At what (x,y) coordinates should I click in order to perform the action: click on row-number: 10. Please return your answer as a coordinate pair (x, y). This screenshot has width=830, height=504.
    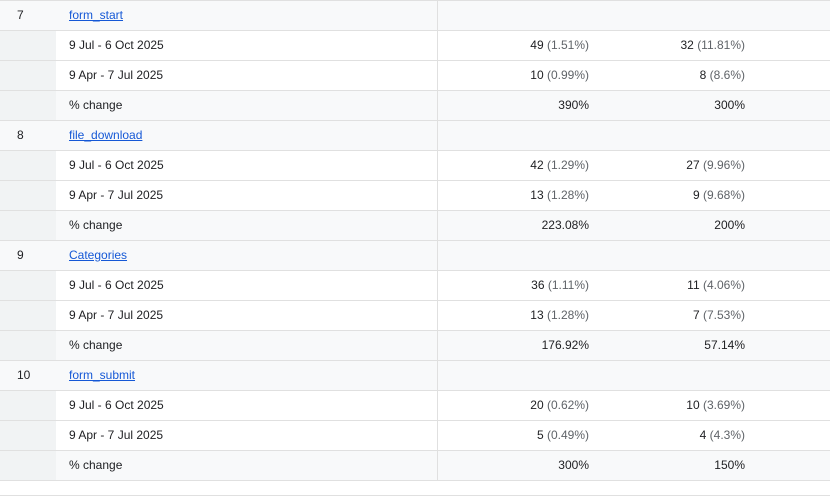
    Looking at the image, I should click on (24, 375).